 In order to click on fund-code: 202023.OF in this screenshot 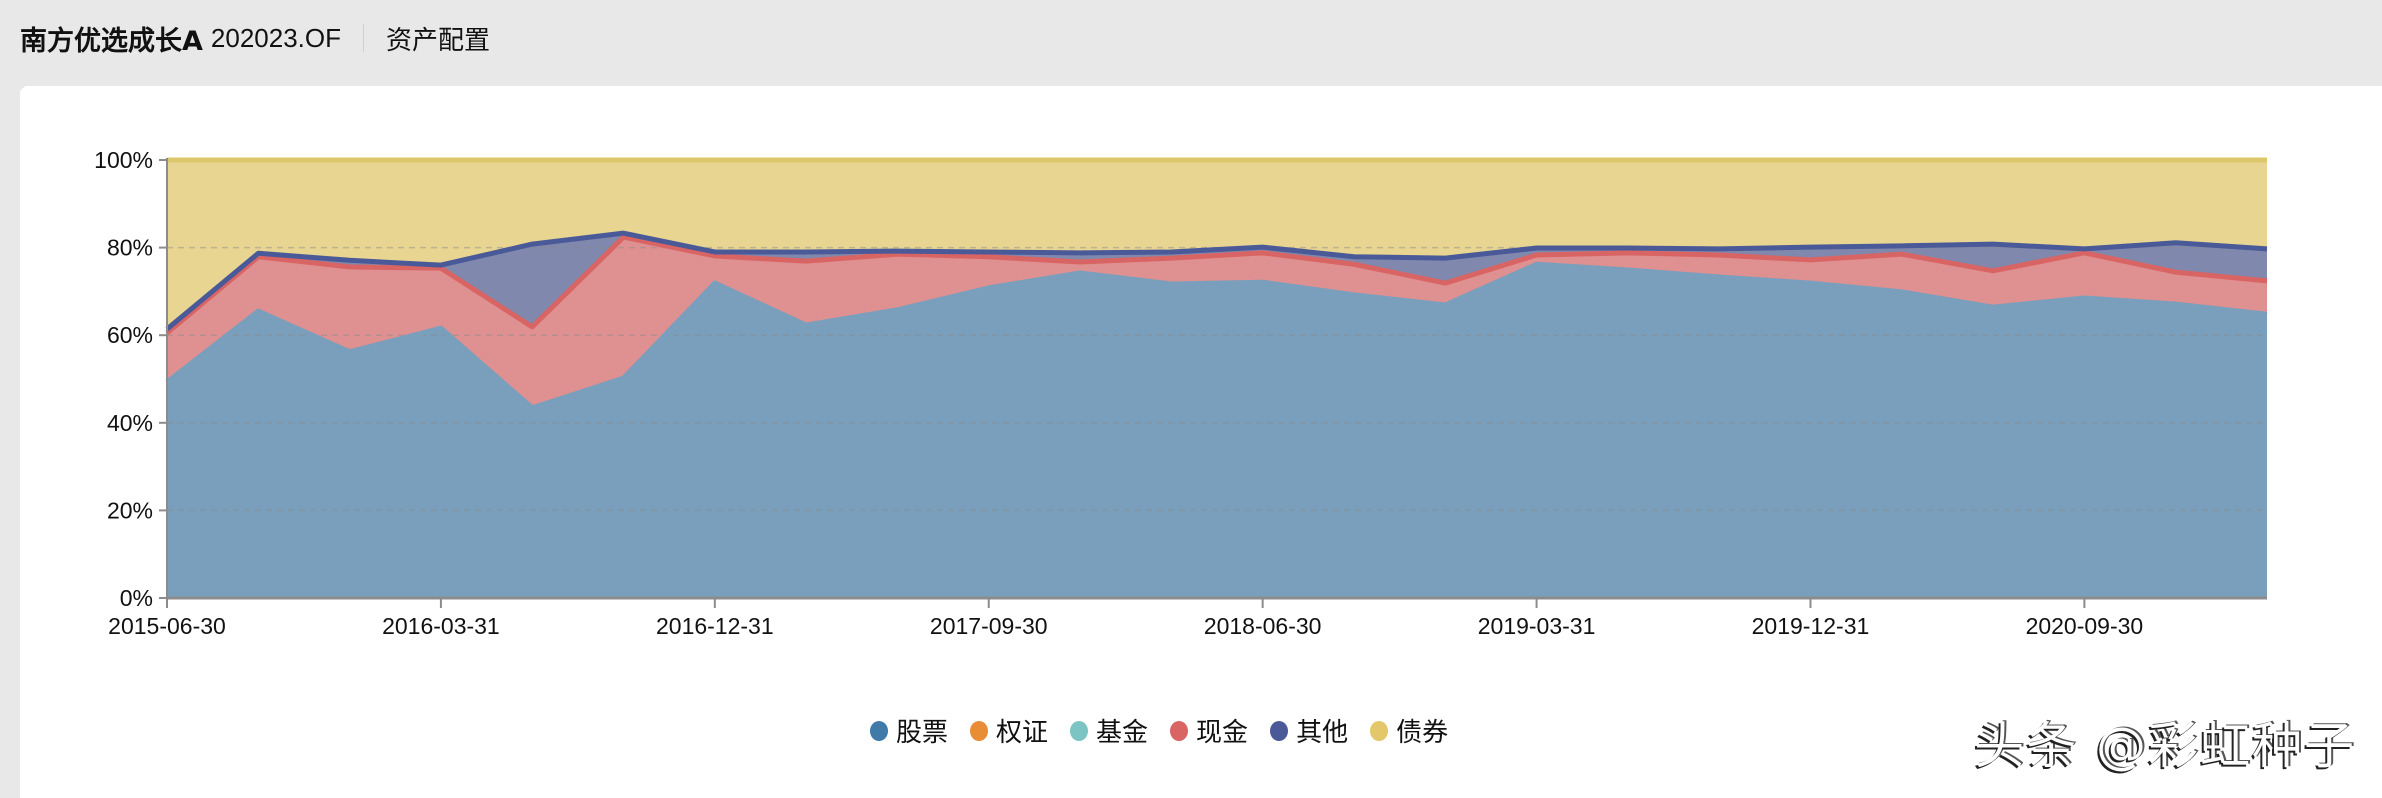, I will do `click(275, 37)`.